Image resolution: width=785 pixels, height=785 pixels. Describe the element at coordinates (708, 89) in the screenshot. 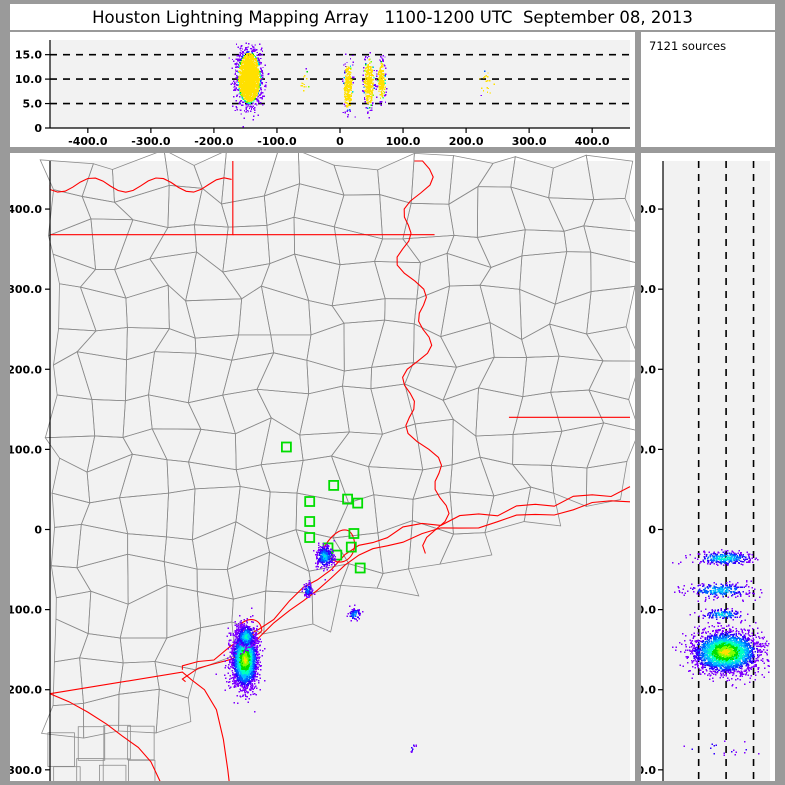

I see `source-count-panel: 7121 sources` at that location.